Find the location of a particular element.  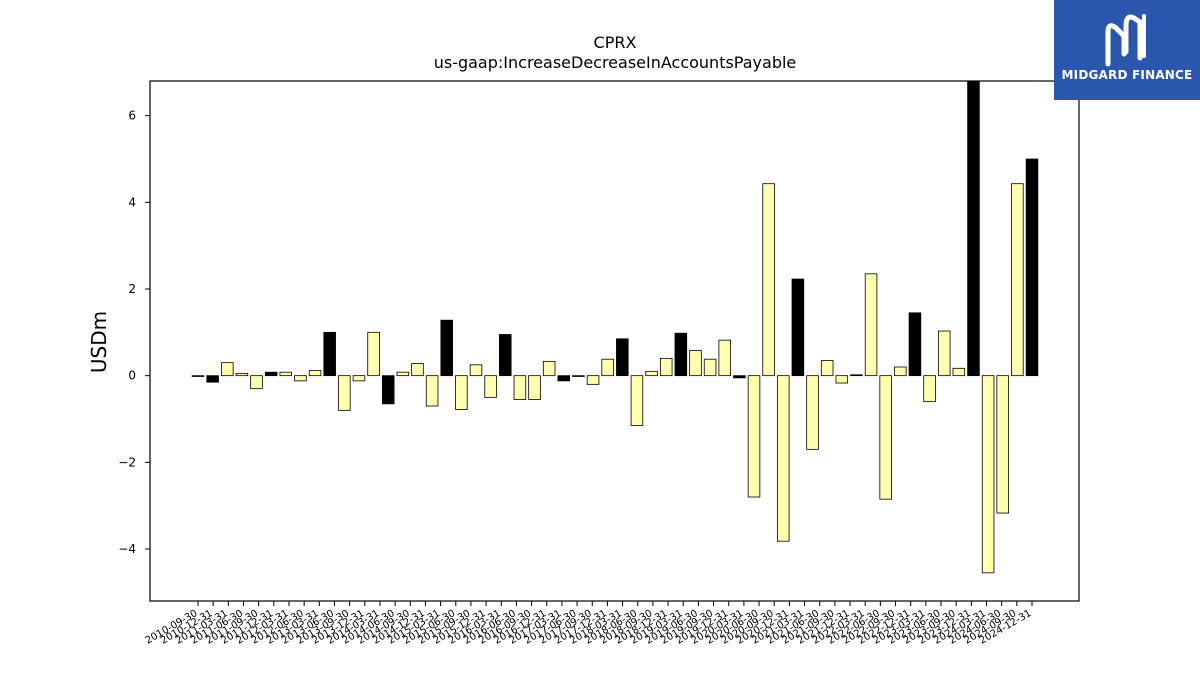

y-tick-label: 4 is located at coordinates (132, 202).